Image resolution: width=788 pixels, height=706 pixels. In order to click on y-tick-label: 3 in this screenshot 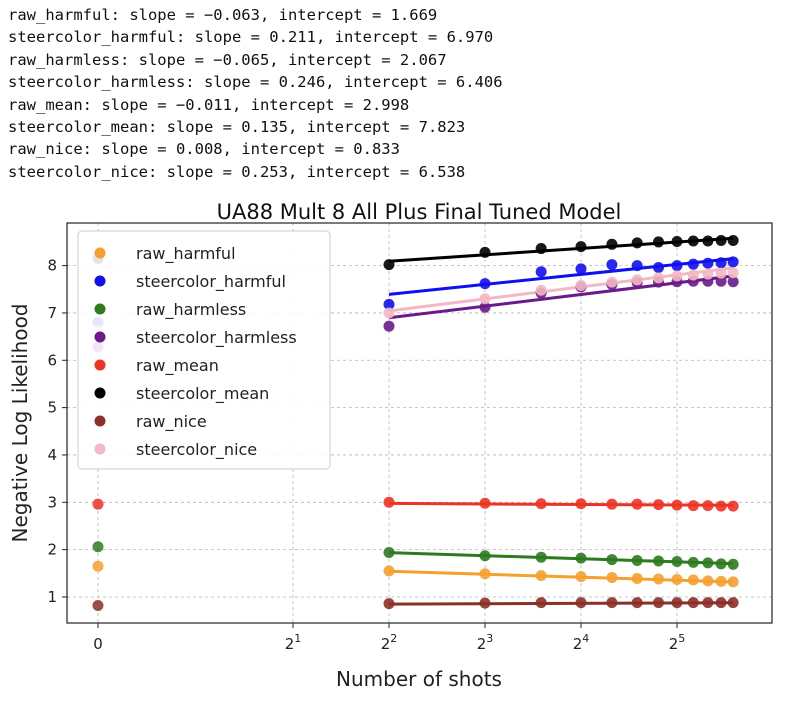, I will do `click(52, 502)`.